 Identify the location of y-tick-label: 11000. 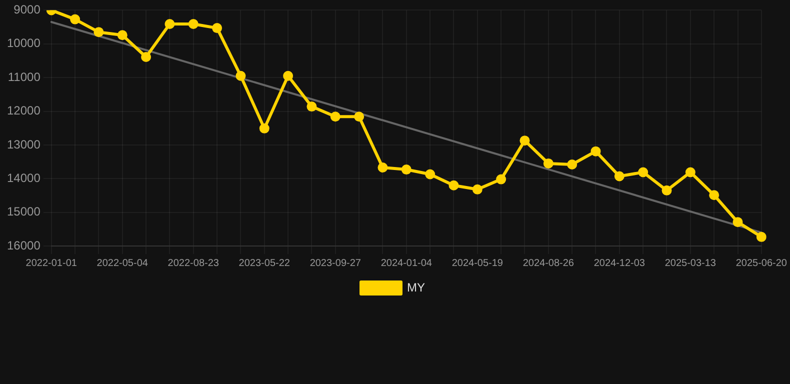
(24, 77).